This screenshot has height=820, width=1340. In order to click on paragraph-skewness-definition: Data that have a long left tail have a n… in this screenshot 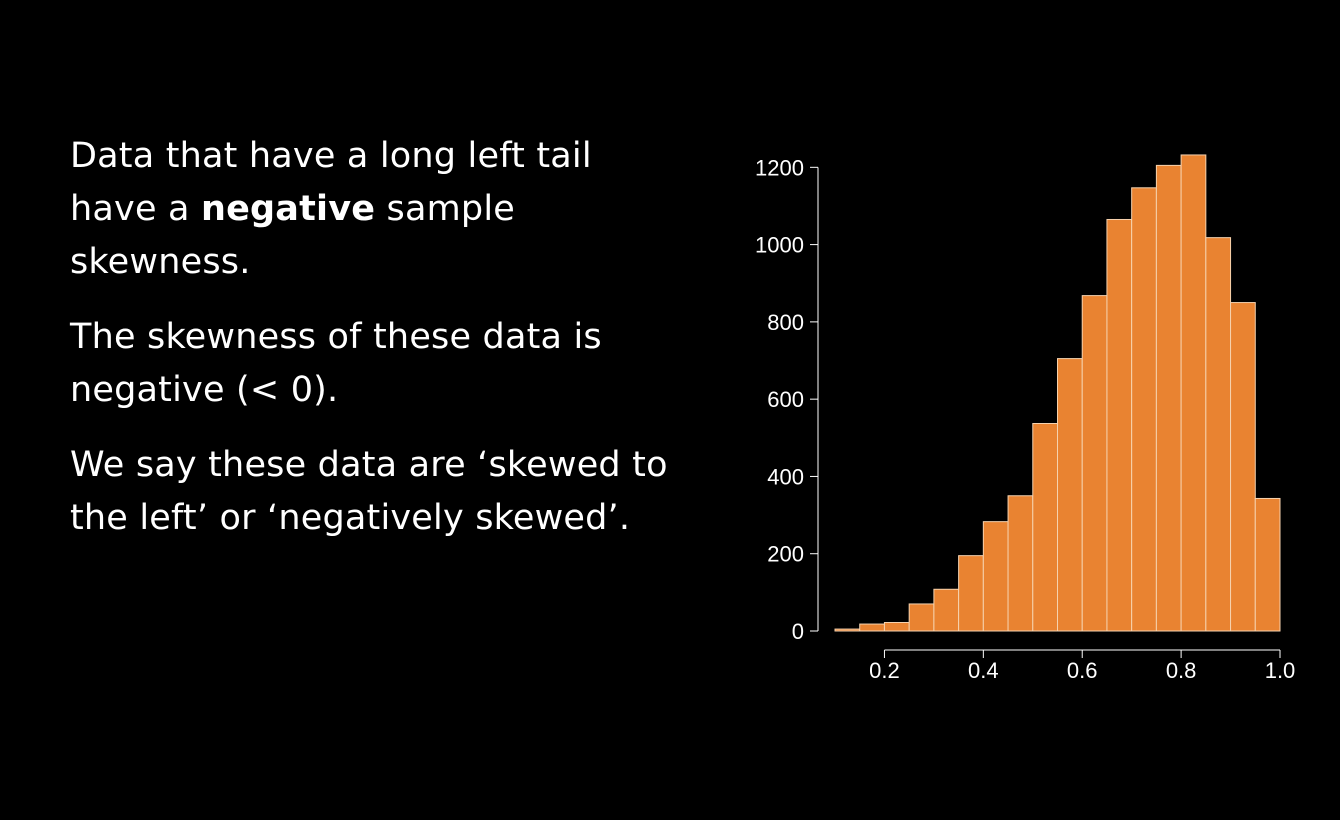, I will do `click(370, 209)`.